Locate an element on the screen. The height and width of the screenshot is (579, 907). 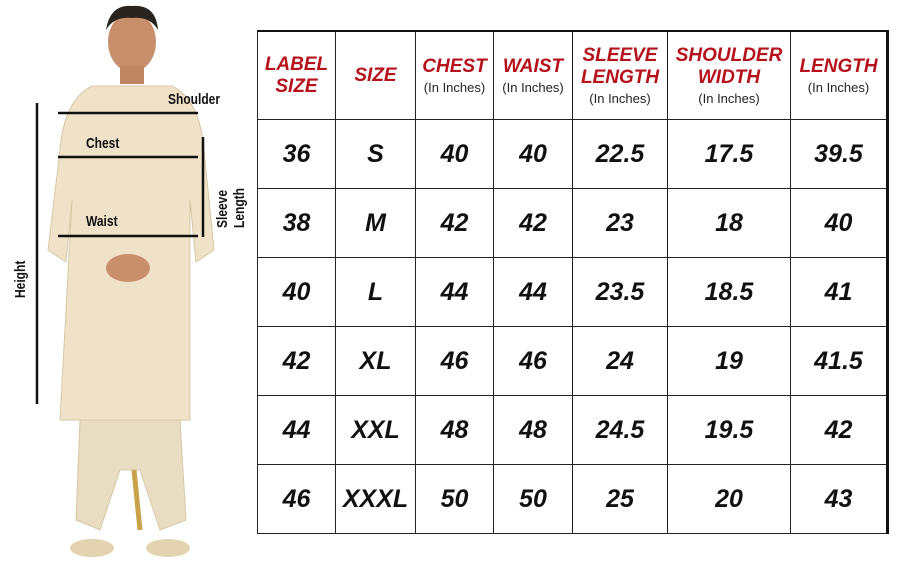
table-cell: 24.5 is located at coordinates (620, 430).